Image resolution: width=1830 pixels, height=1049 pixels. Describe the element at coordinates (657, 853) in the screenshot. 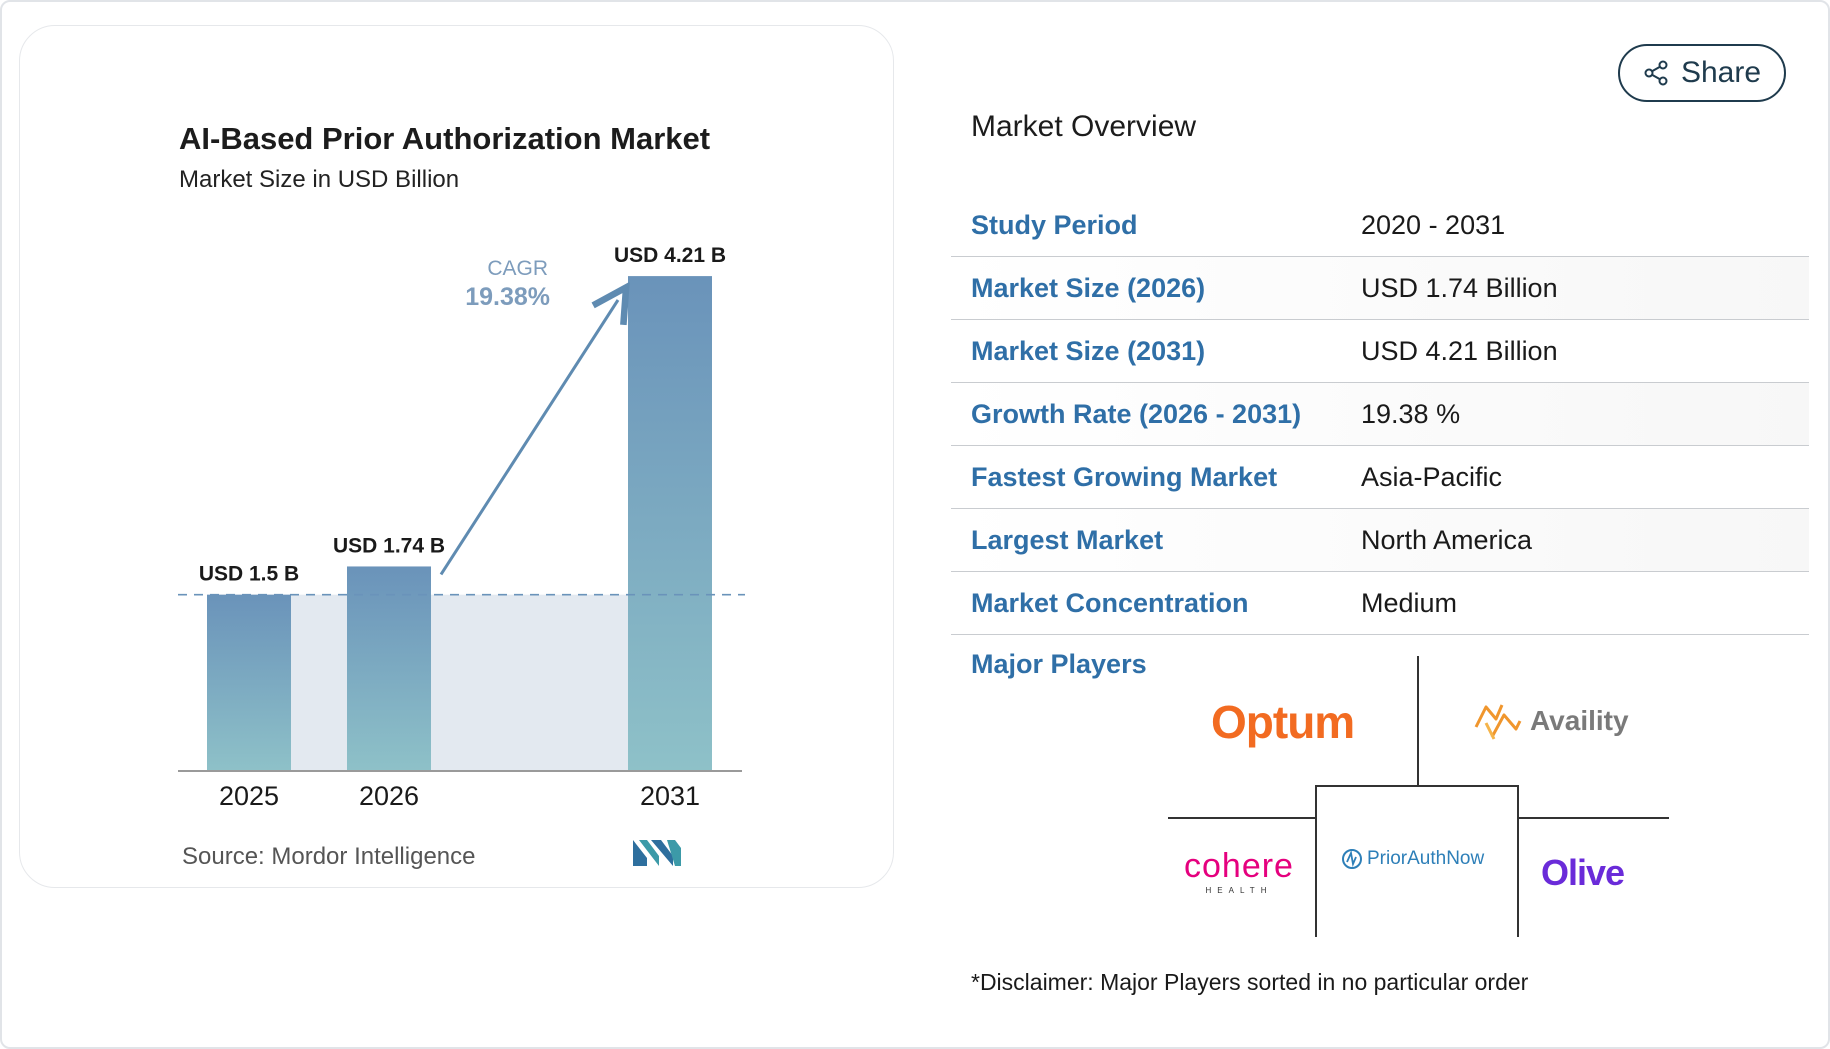

I see `mordor-intelligence-logo` at that location.